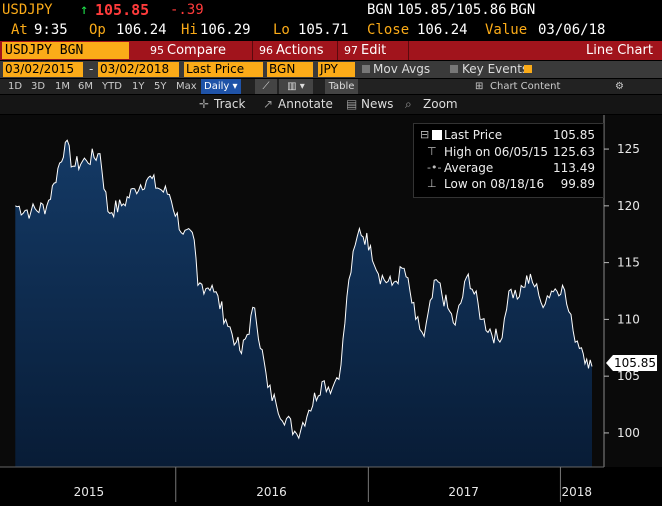  I want to click on x-tick-label: 2018, so click(576, 492).